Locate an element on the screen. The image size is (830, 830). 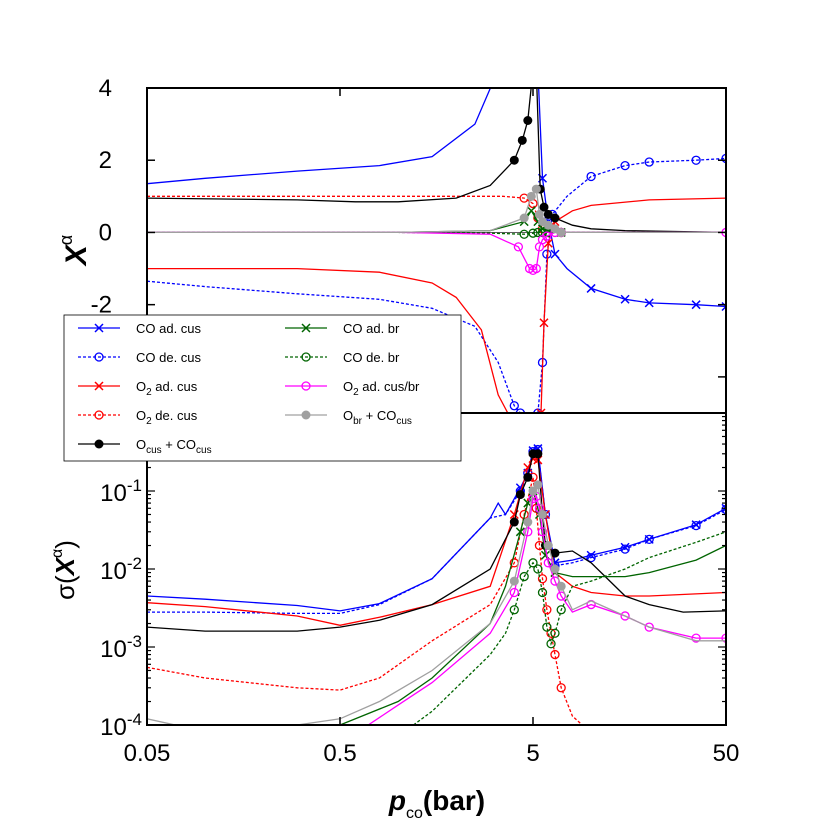
legend-marker-o2_de_cus is located at coordinates (99, 415).